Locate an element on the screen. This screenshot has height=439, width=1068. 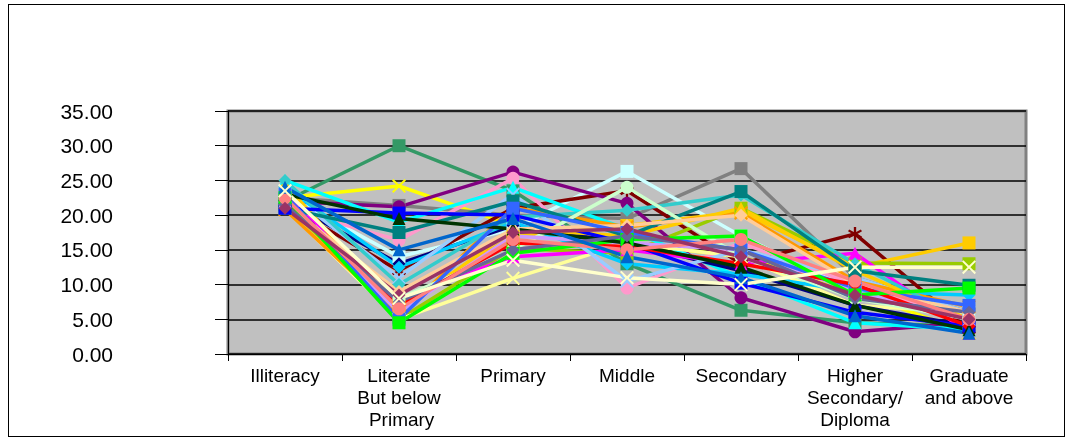
x-tick-label: Literate But below Primary is located at coordinates (399, 397).